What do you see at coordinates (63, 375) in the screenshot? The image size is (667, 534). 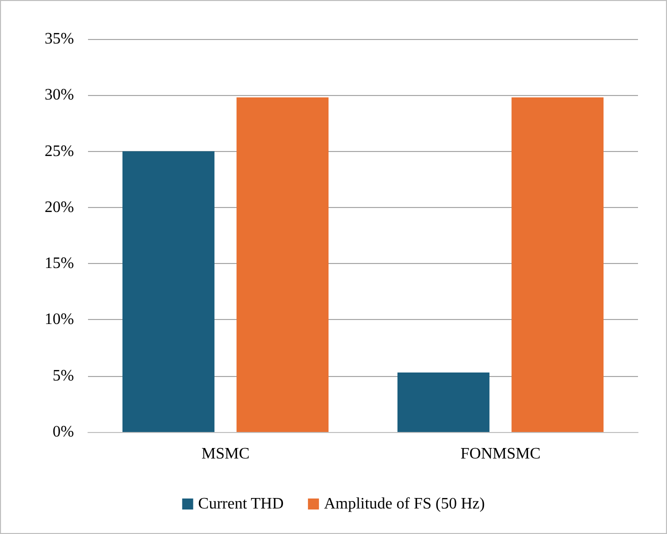 I see `y-tick-label: 5%` at bounding box center [63, 375].